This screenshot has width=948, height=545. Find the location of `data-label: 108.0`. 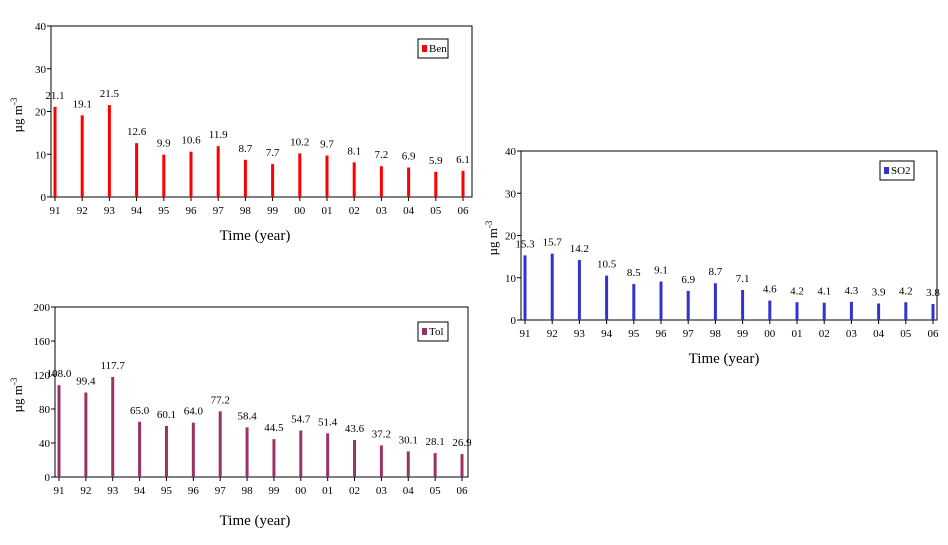

data-label: 108.0 is located at coordinates (59, 374).